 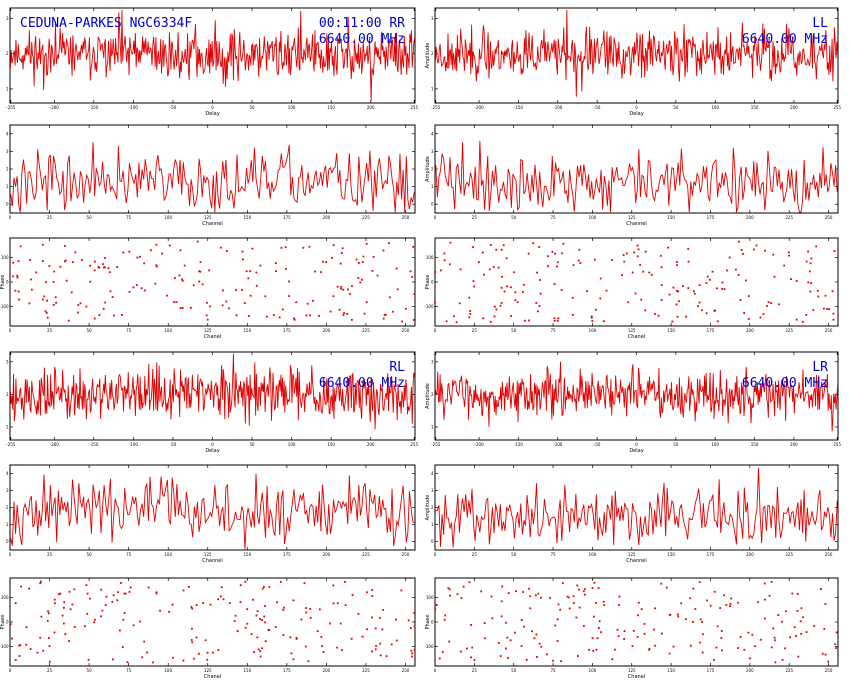 What do you see at coordinates (755, 107) in the screenshot?
I see `x-tick-label: 150` at bounding box center [755, 107].